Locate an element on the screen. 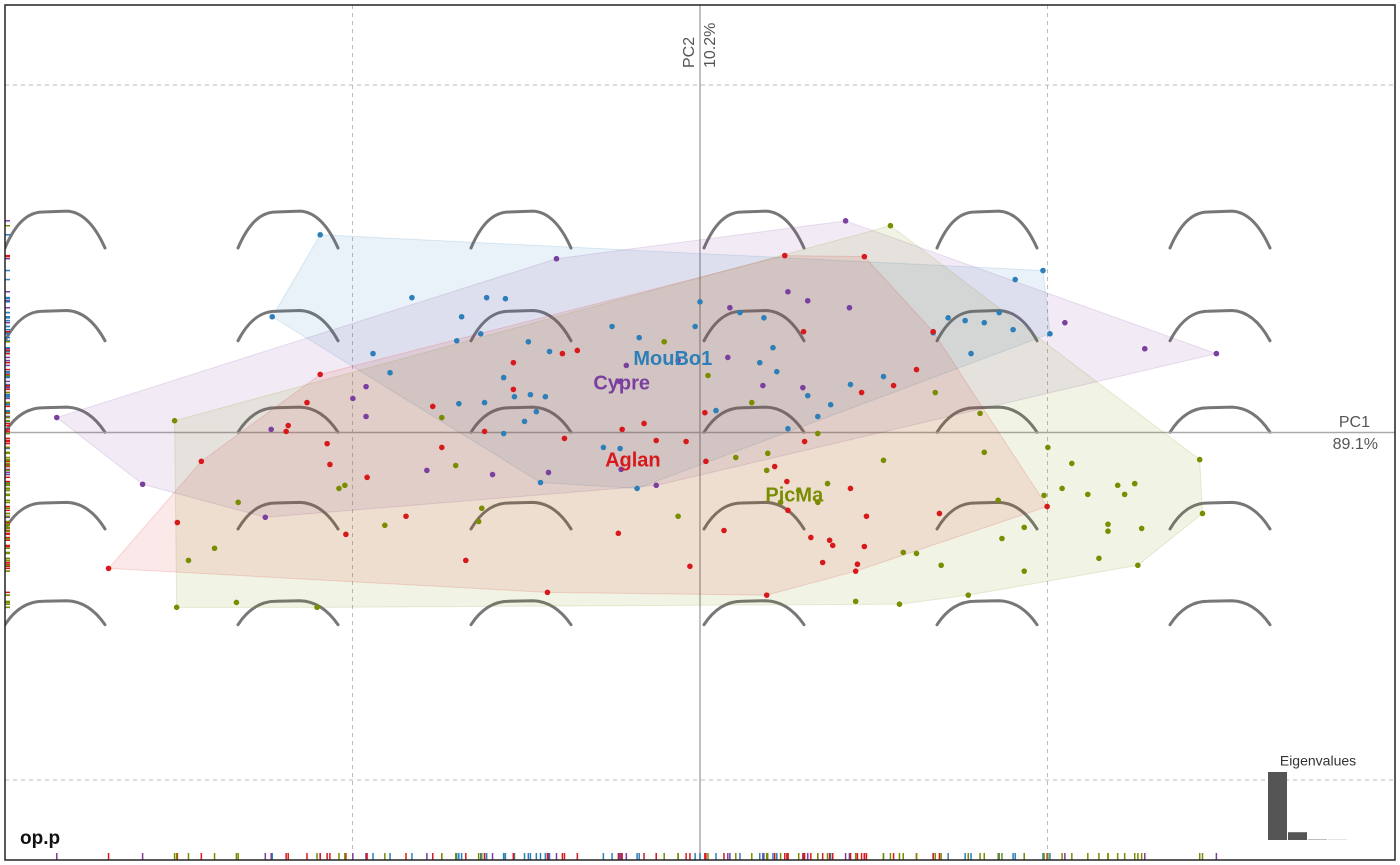 The width and height of the screenshot is (1400, 865). eigenvalue-bar is located at coordinates (1297, 836).